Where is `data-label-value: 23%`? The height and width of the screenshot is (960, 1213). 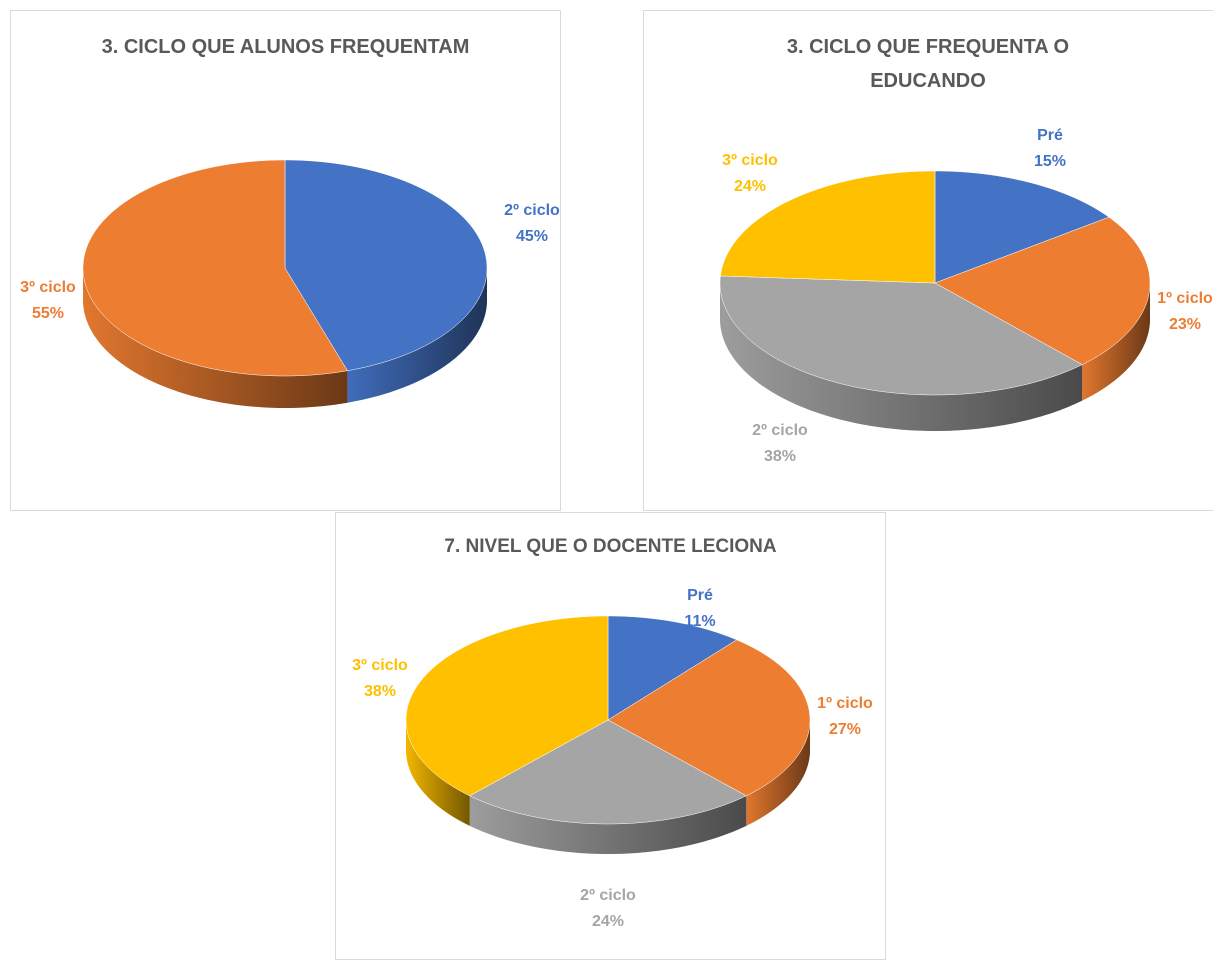 data-label-value: 23% is located at coordinates (1185, 324).